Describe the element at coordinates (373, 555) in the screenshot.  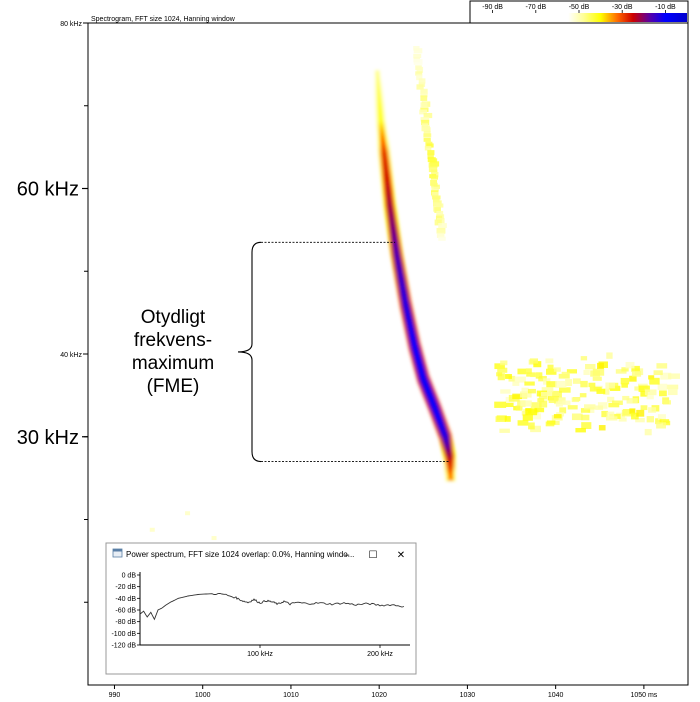
I see `maximize-button: ☐` at that location.